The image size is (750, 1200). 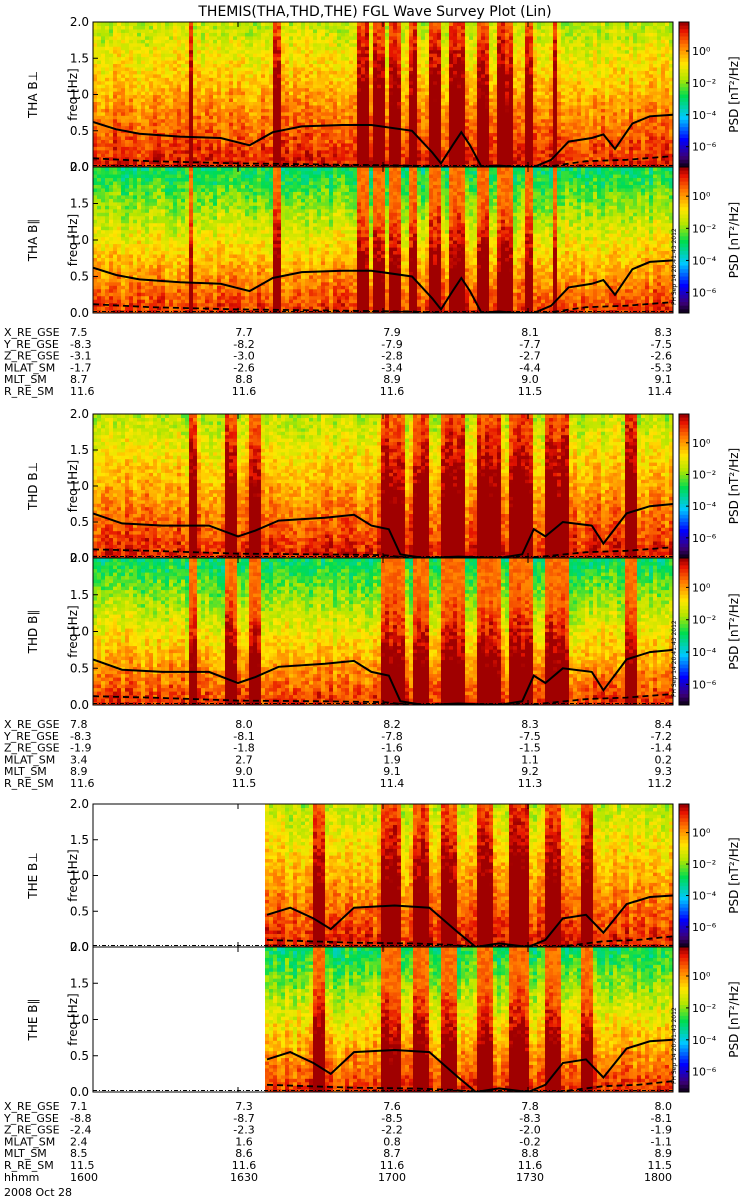 What do you see at coordinates (29, 1165) in the screenshot?
I see `ephemeris-row-label: R_RE_SM` at bounding box center [29, 1165].